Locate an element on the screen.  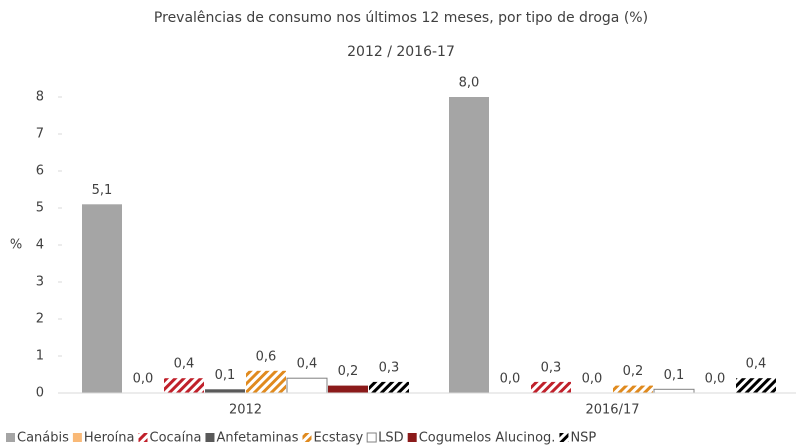
y-tick-label: 4 is located at coordinates (40, 245).